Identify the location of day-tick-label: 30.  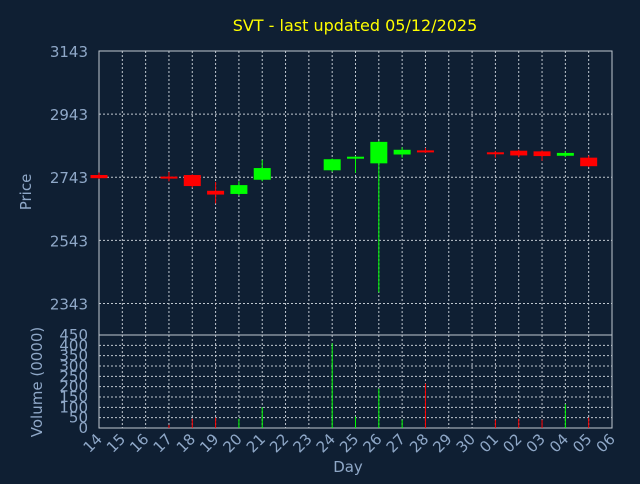
(466, 443).